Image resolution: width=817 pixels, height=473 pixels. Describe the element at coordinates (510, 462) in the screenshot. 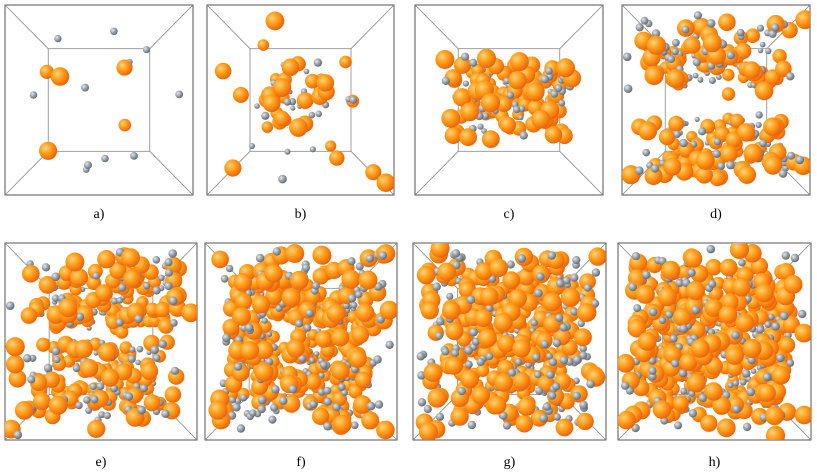

I see `panel-label: g)` at that location.